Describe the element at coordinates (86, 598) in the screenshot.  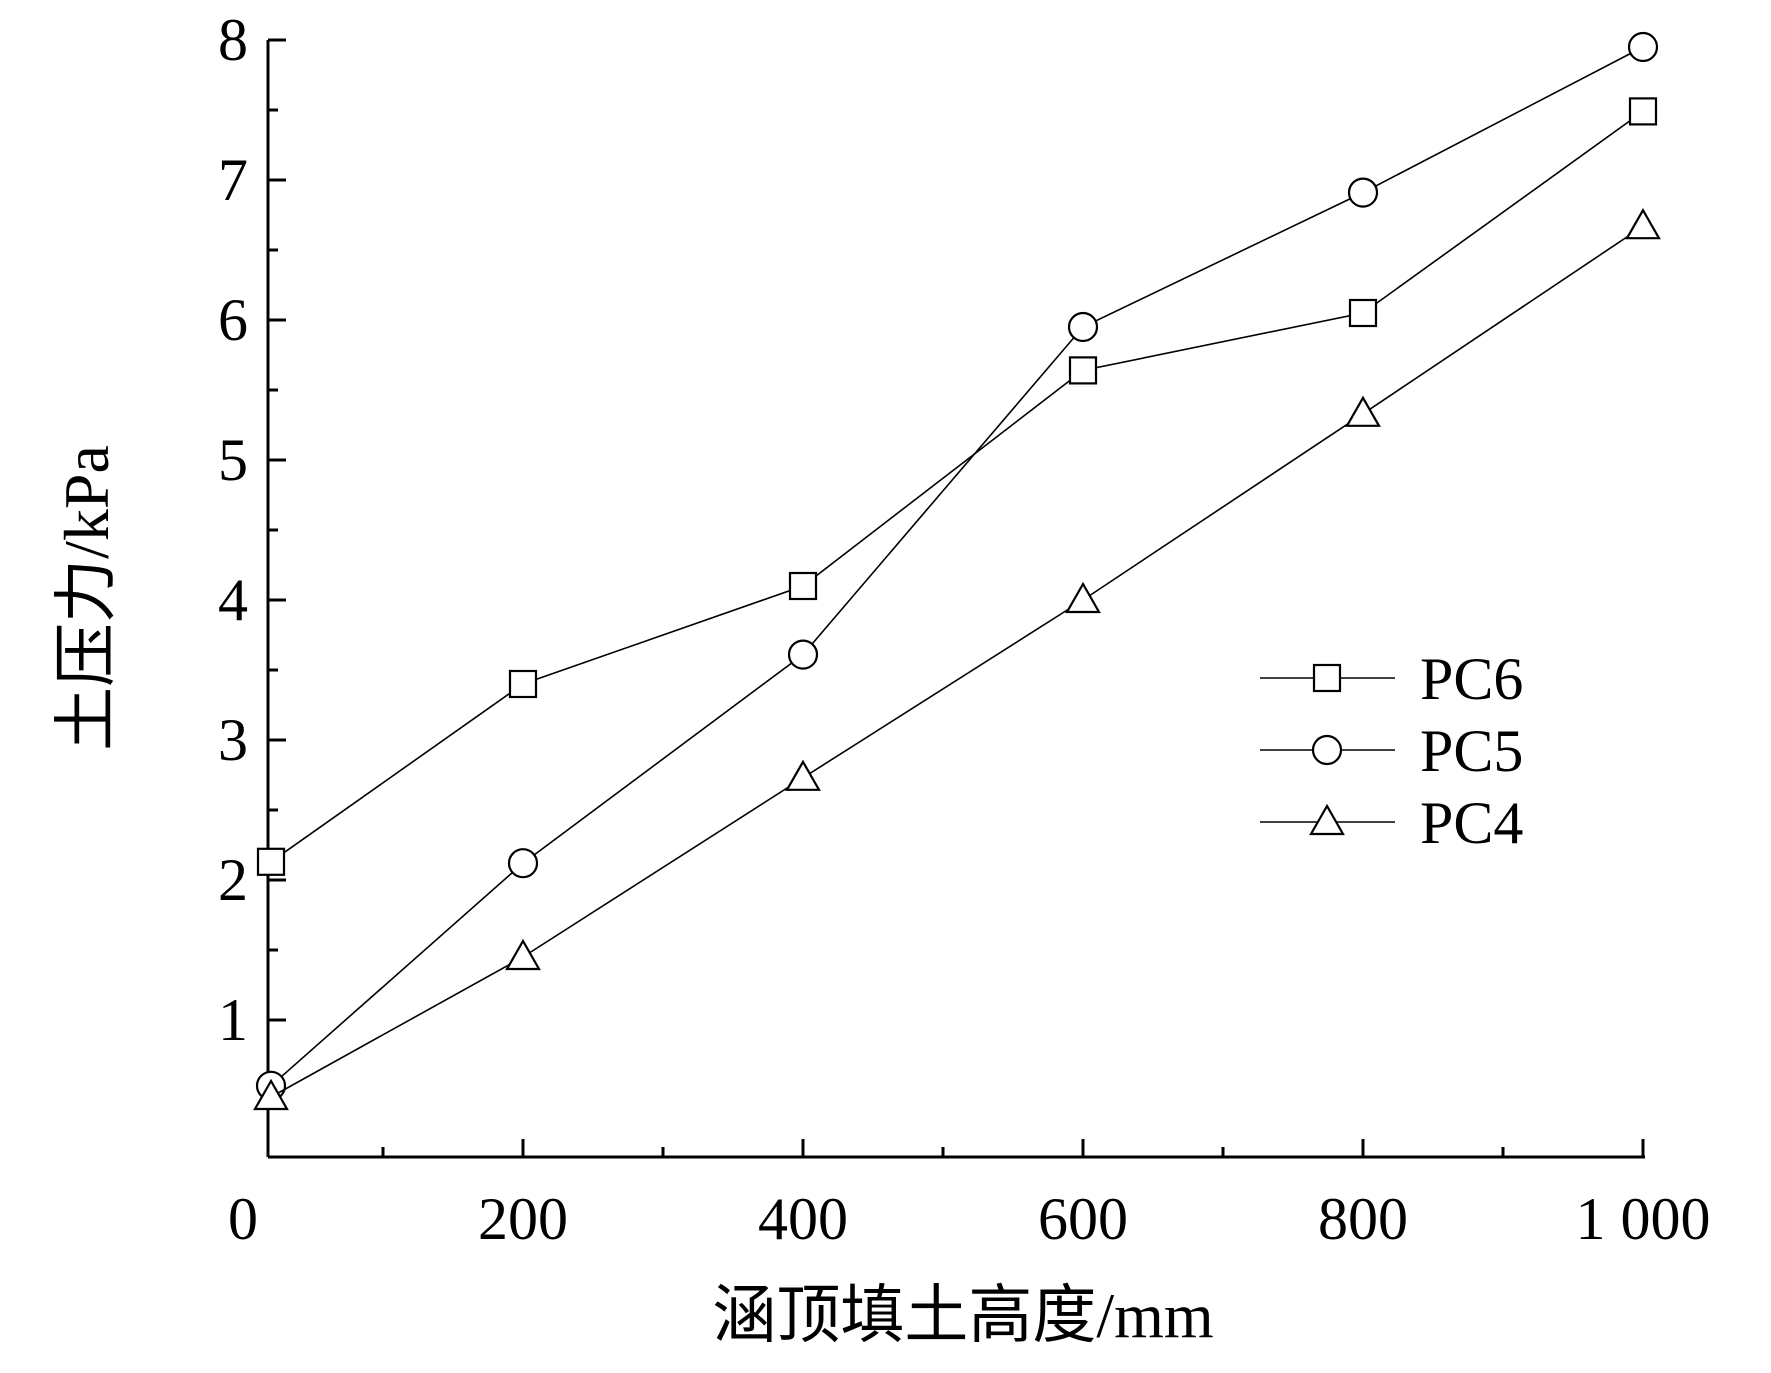
I see `y-axis-title: 土压力/kPa` at that location.